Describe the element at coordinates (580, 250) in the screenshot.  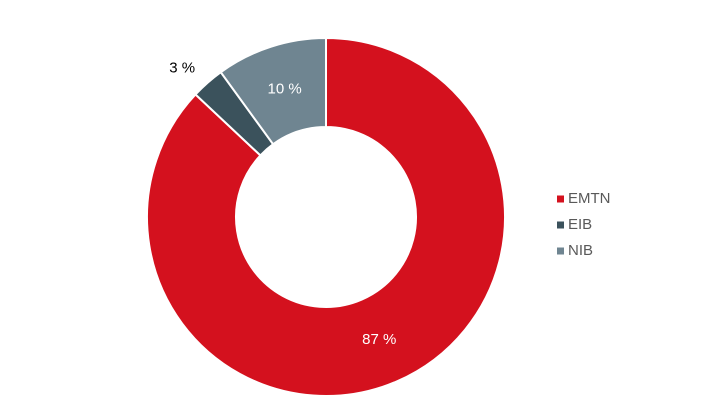
I see `legend-label: NIB` at that location.